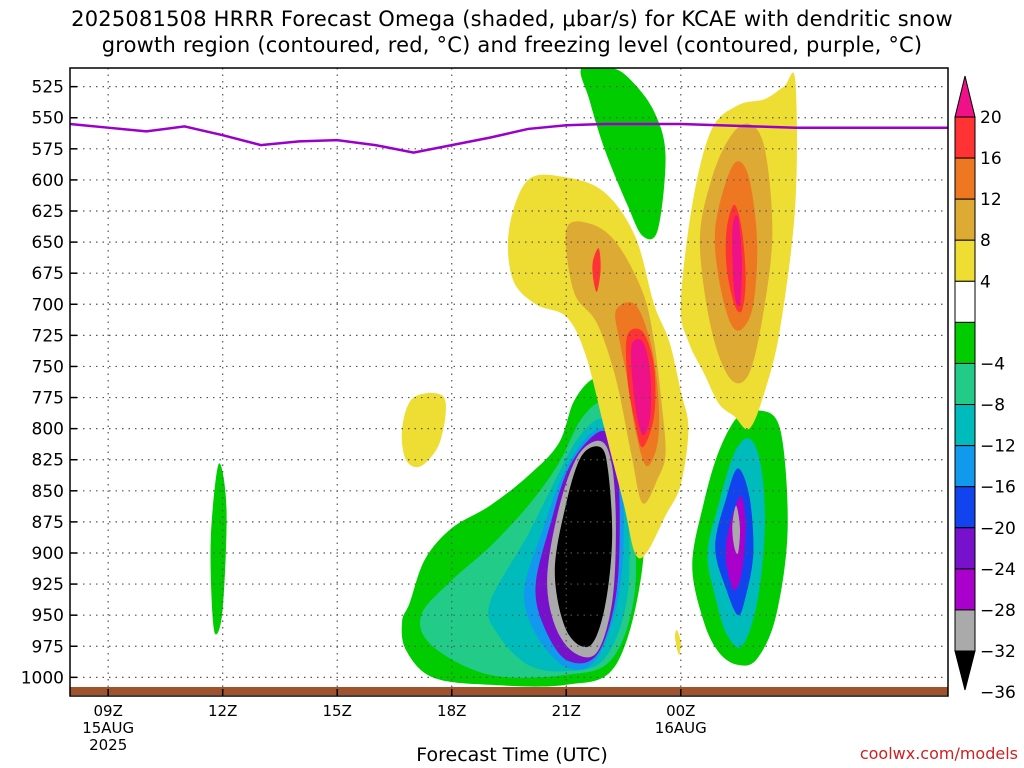 This screenshot has width=1024, height=768. What do you see at coordinates (623, 154) in the screenshot?
I see `omega-region-descent-top-green` at bounding box center [623, 154].